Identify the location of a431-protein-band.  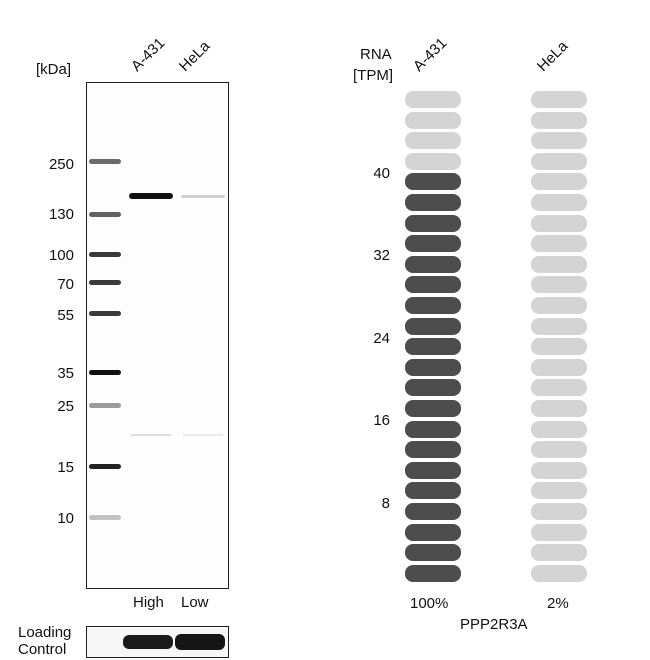
(151, 196).